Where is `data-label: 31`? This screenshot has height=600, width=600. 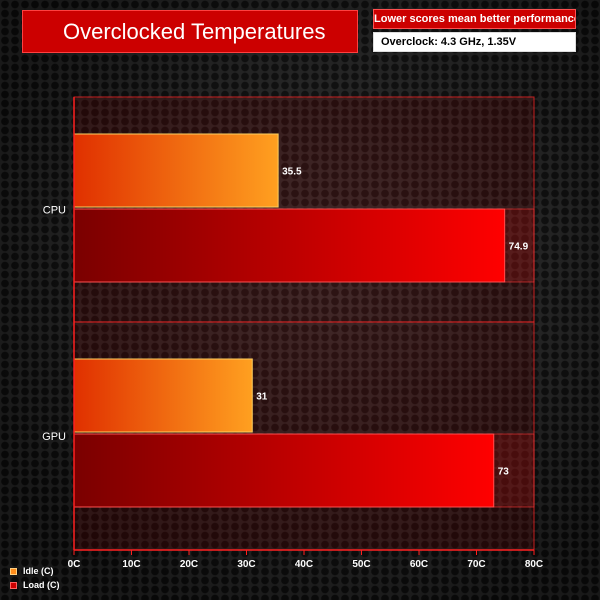 data-label: 31 is located at coordinates (262, 397).